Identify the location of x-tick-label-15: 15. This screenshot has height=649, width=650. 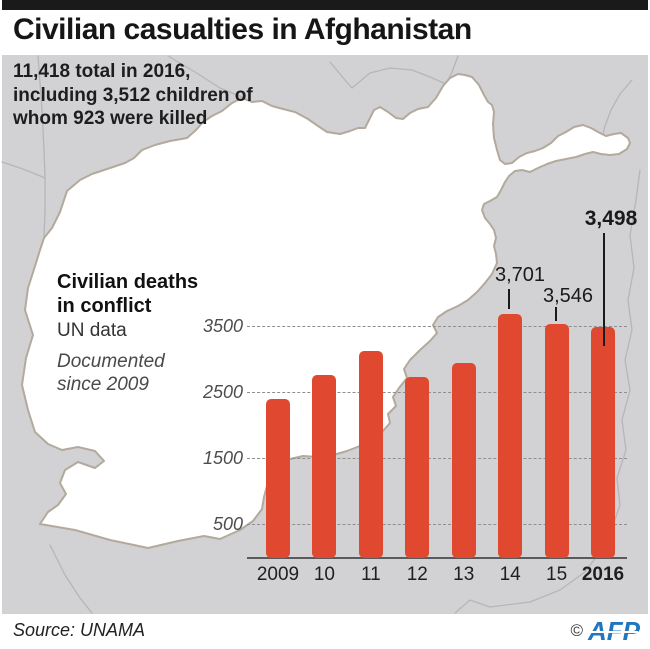
(557, 574).